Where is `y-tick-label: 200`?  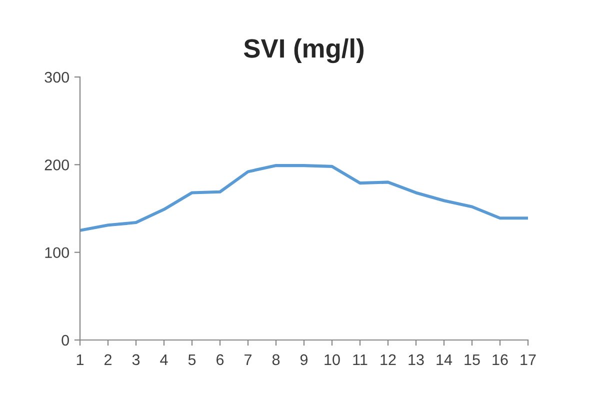 y-tick-label: 200 is located at coordinates (56, 165).